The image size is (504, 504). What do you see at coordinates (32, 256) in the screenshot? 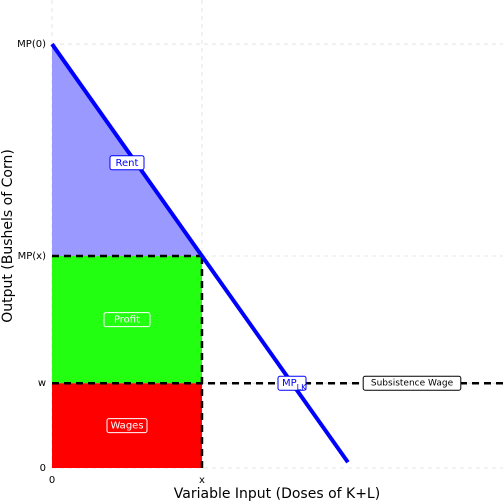
I see `y-tick-label: MP(x)` at bounding box center [32, 256].